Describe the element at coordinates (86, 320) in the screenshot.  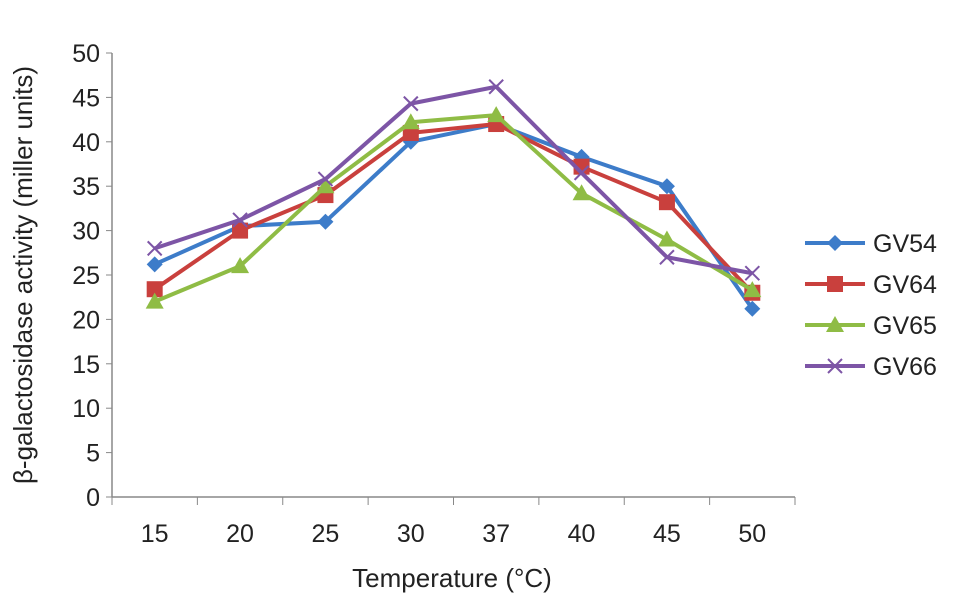
I see `y-tick-label: 20` at that location.